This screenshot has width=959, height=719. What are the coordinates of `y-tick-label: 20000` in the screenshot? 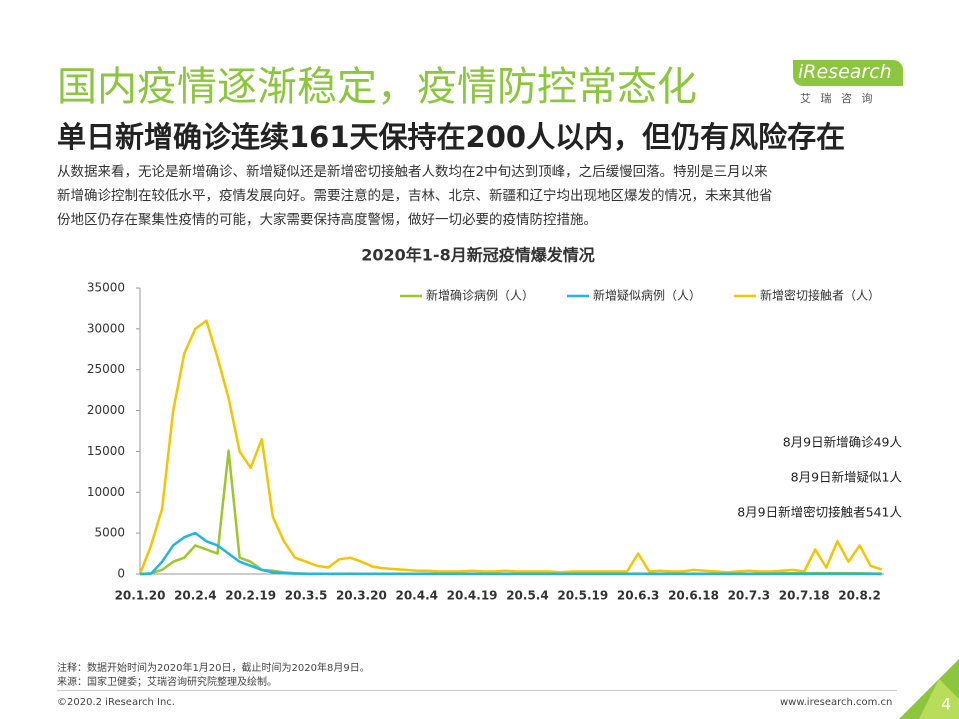 It's located at (106, 410).